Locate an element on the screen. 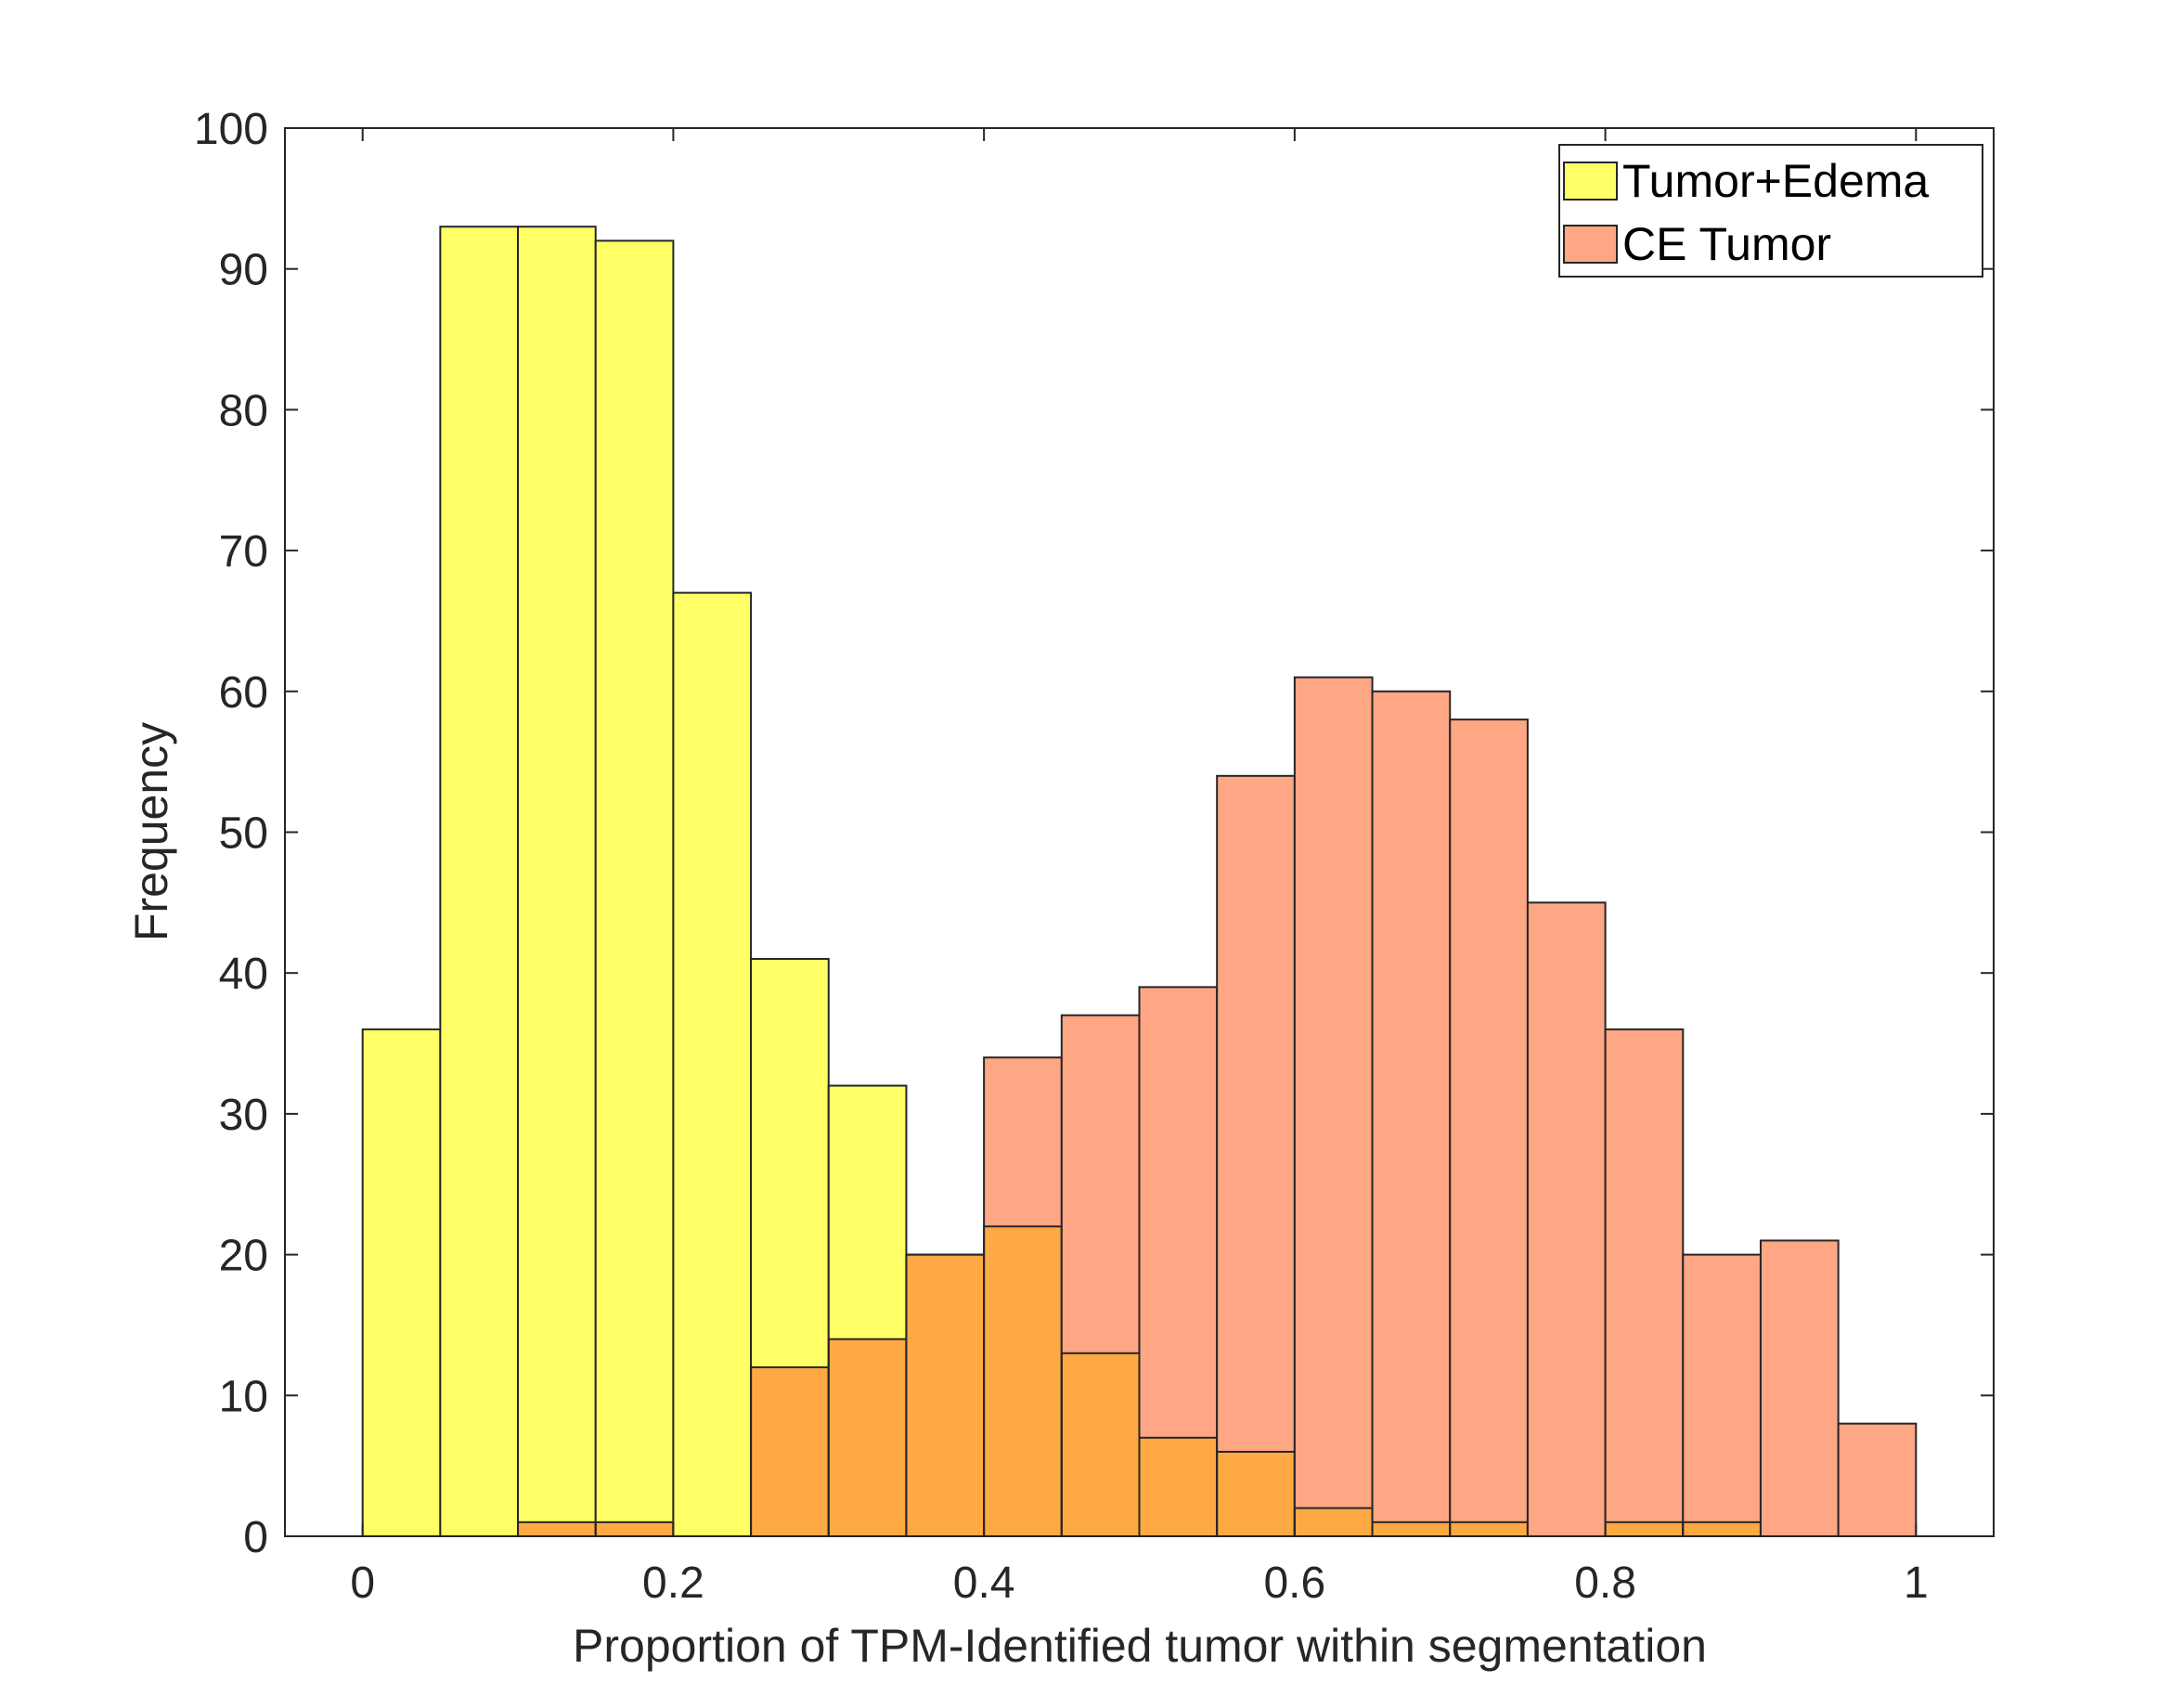 The height and width of the screenshot is (1708, 2183). x-tick-label-3: 0.6 is located at coordinates (1294, 1583).